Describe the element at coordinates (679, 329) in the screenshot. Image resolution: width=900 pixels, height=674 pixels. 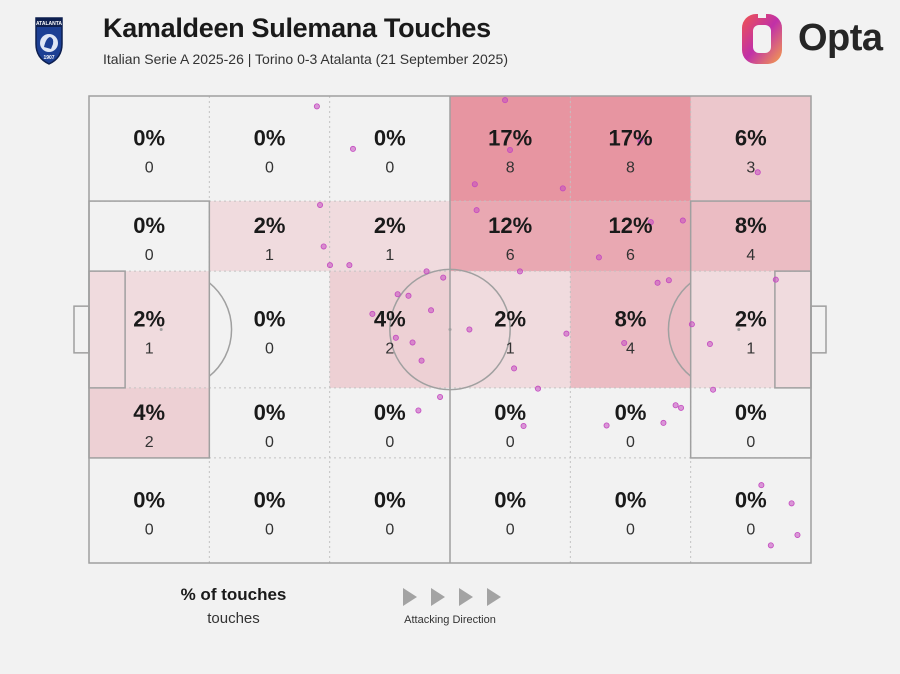
I see `right-penalty-arc` at that location.